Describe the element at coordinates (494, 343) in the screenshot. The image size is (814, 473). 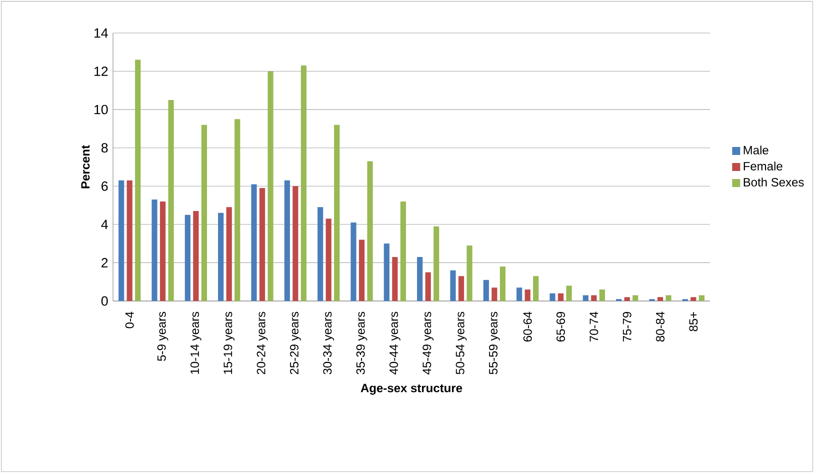
I see `x-tick-label: 55-59 years` at that location.